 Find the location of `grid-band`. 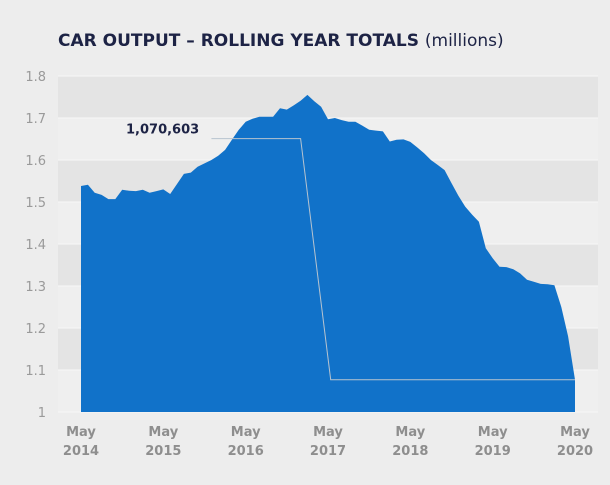

grid-band is located at coordinates (328, 97).